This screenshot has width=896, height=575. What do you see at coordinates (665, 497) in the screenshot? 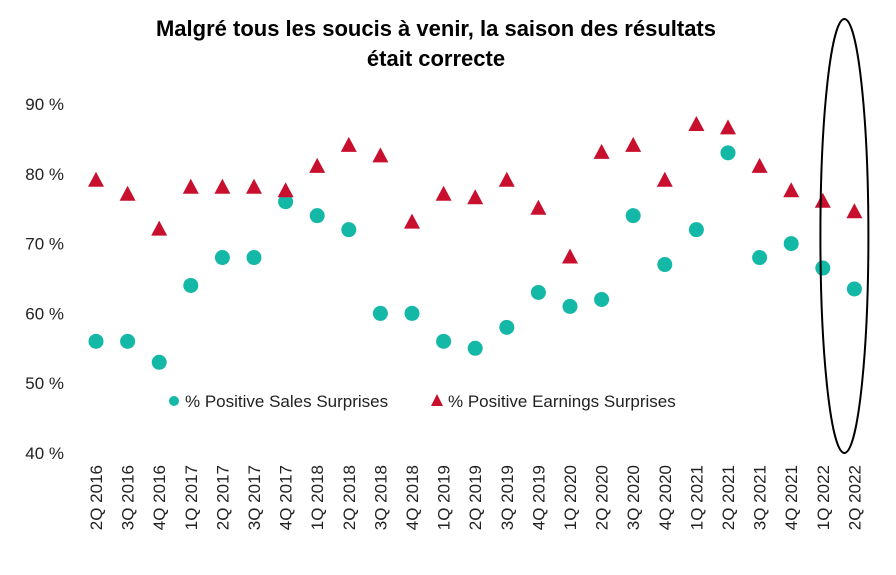
I see `x-tick-label: 4Q 2020` at bounding box center [665, 497].